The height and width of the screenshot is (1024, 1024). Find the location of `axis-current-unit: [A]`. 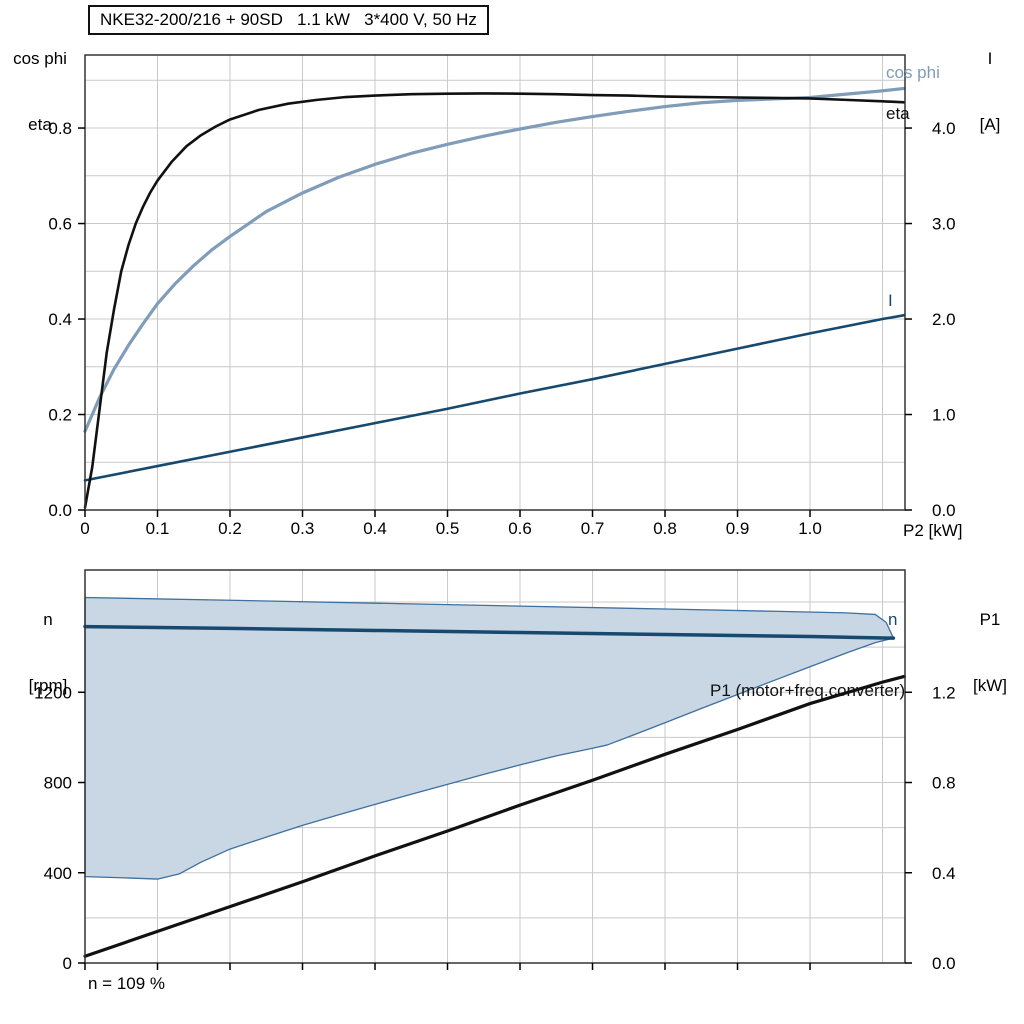

axis-current-unit: [A] is located at coordinates (990, 124).